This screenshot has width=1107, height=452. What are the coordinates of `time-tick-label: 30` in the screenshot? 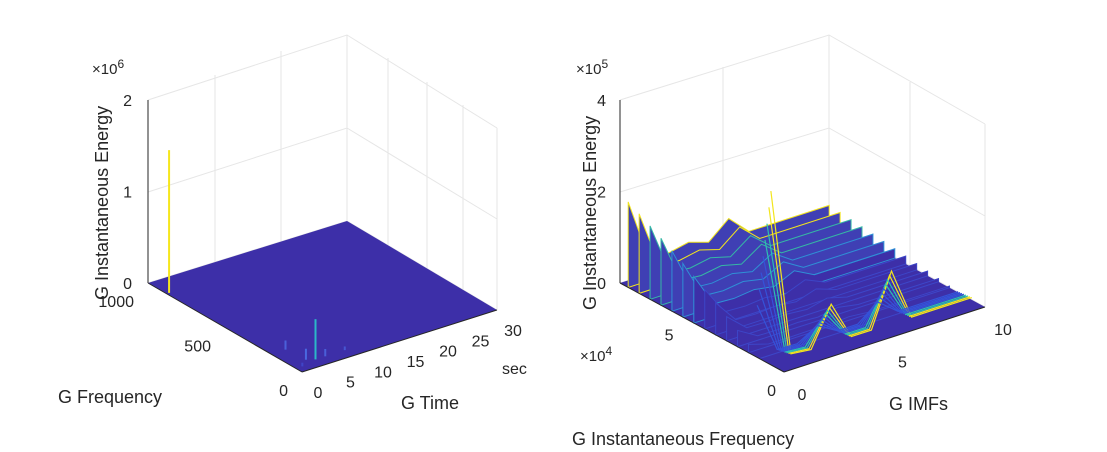 It's located at (513, 331).